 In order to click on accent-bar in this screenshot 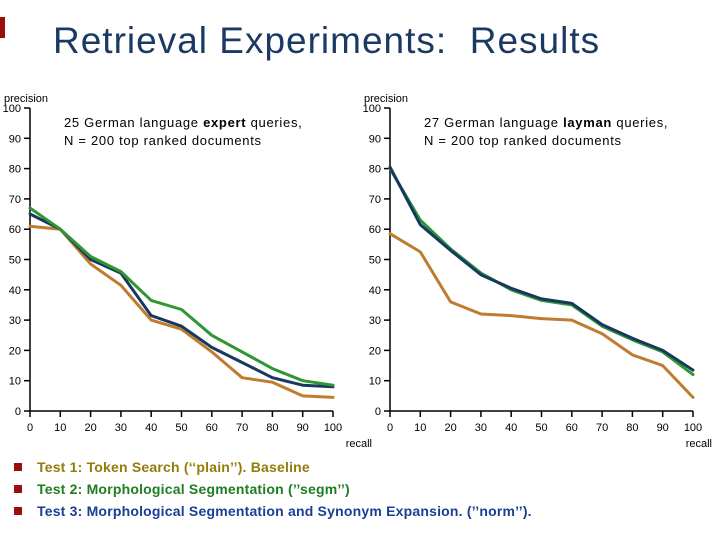, I will do `click(2, 27)`.